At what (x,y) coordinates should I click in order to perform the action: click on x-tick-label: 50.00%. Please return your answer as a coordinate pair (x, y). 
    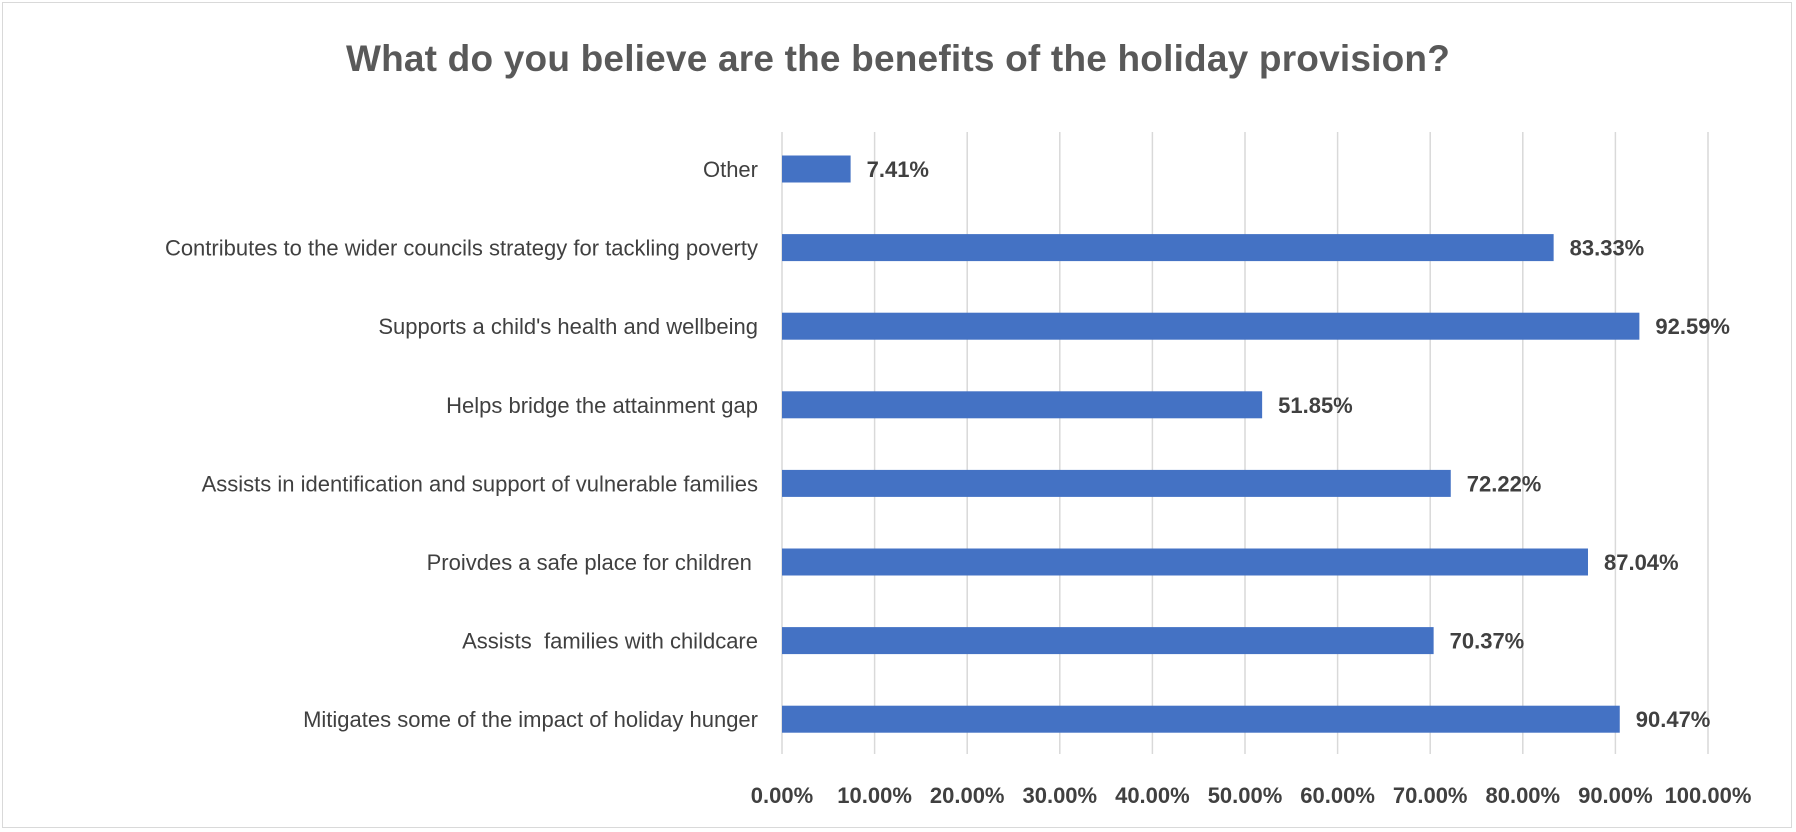
    Looking at the image, I should click on (1245, 795).